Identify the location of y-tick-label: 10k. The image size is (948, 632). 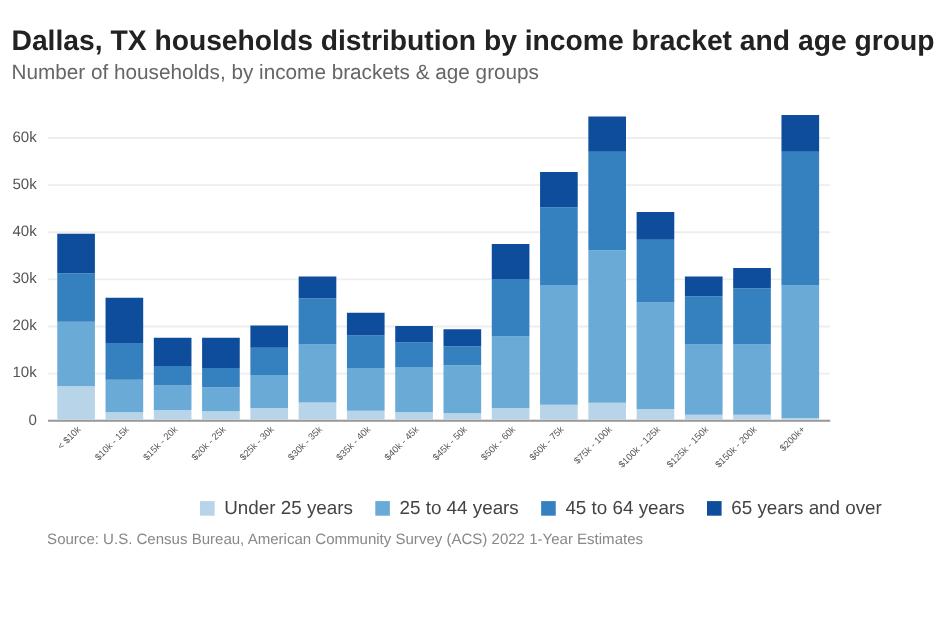
(25, 372).